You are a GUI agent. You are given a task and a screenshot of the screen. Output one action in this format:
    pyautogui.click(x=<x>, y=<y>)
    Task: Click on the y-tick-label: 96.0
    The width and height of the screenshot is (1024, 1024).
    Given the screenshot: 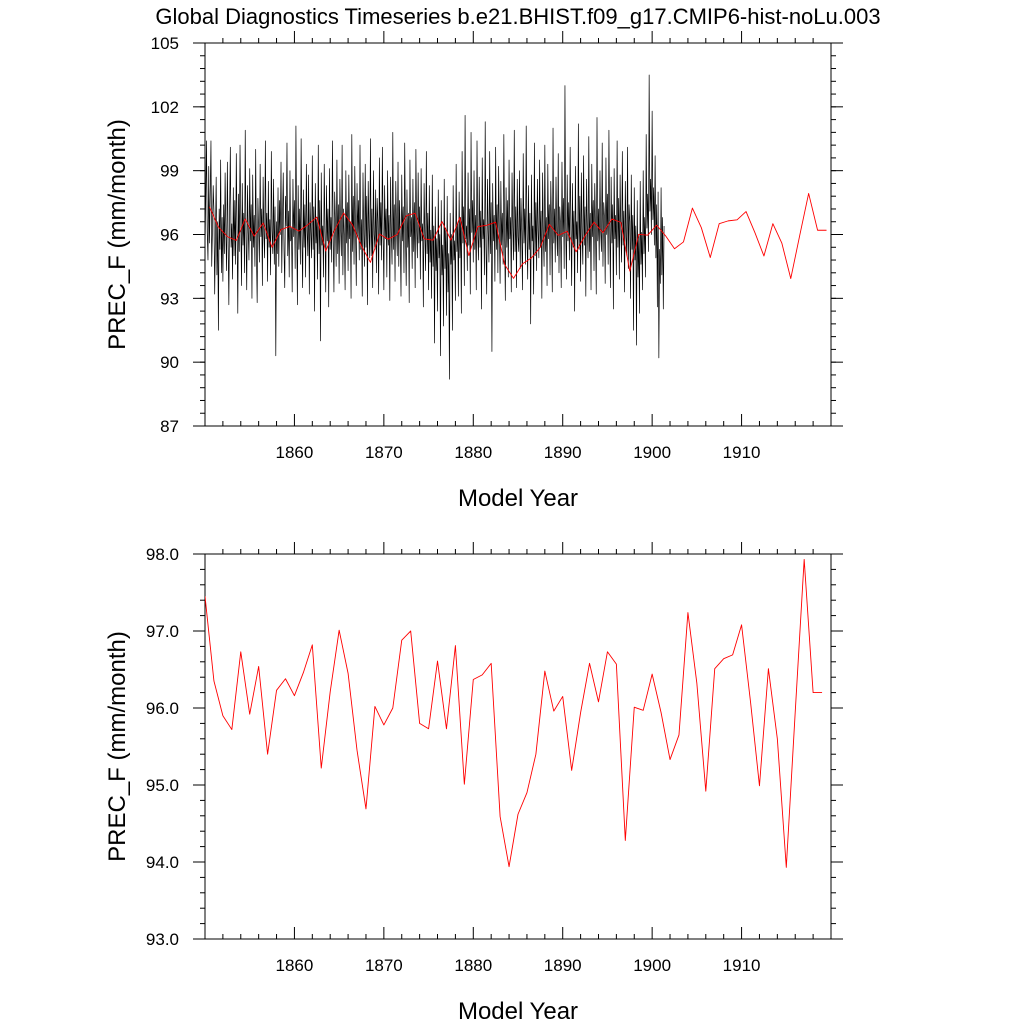 What is the action you would take?
    pyautogui.click(x=162, y=708)
    